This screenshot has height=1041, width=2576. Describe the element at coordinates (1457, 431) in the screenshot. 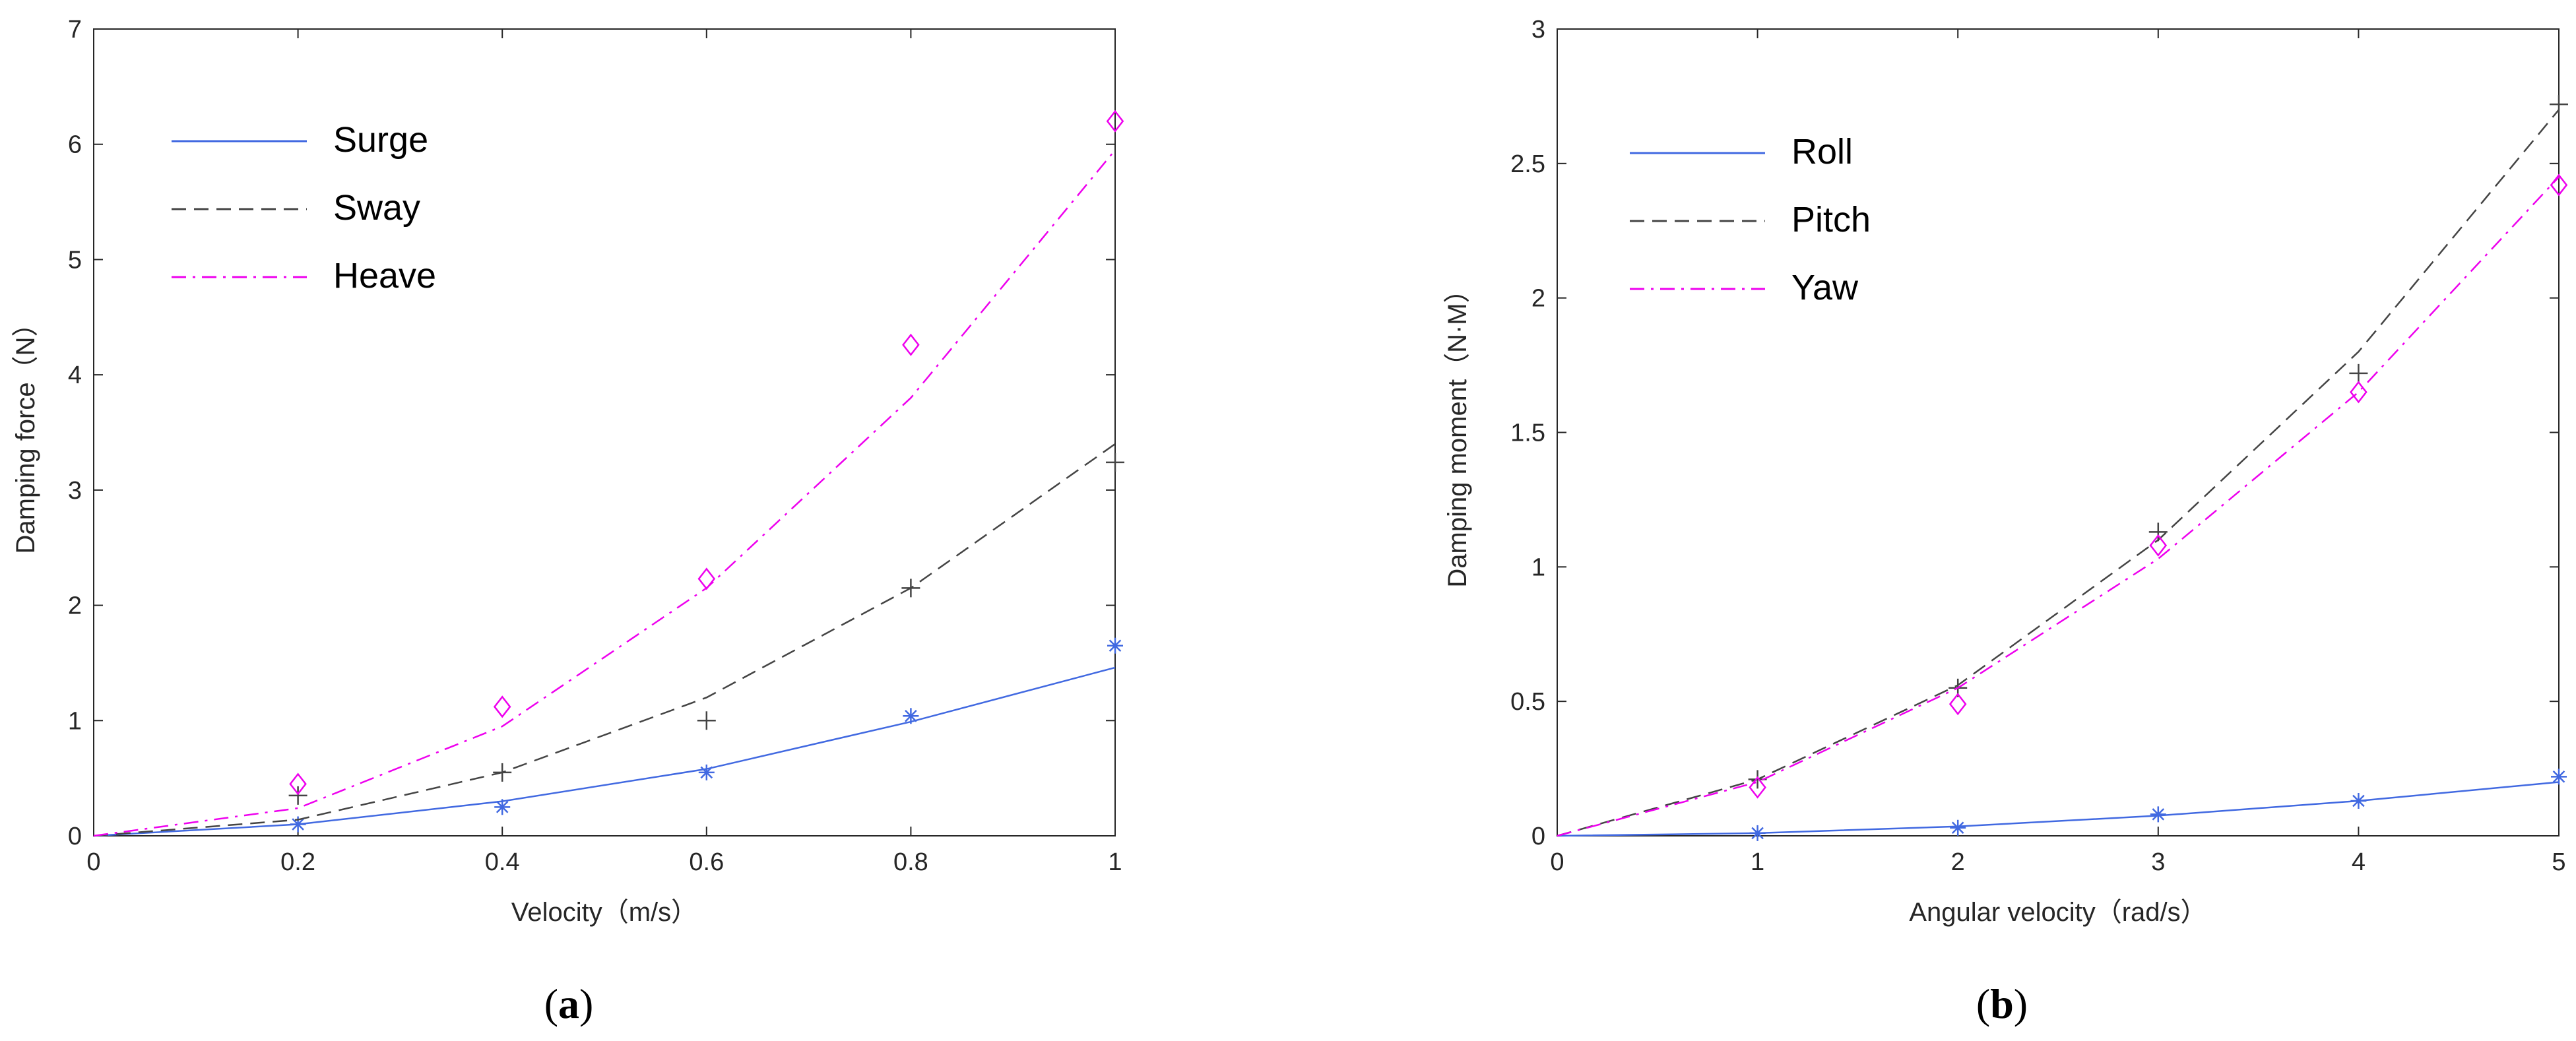

I see `y-axis-label: Damping moment（N·M）` at that location.